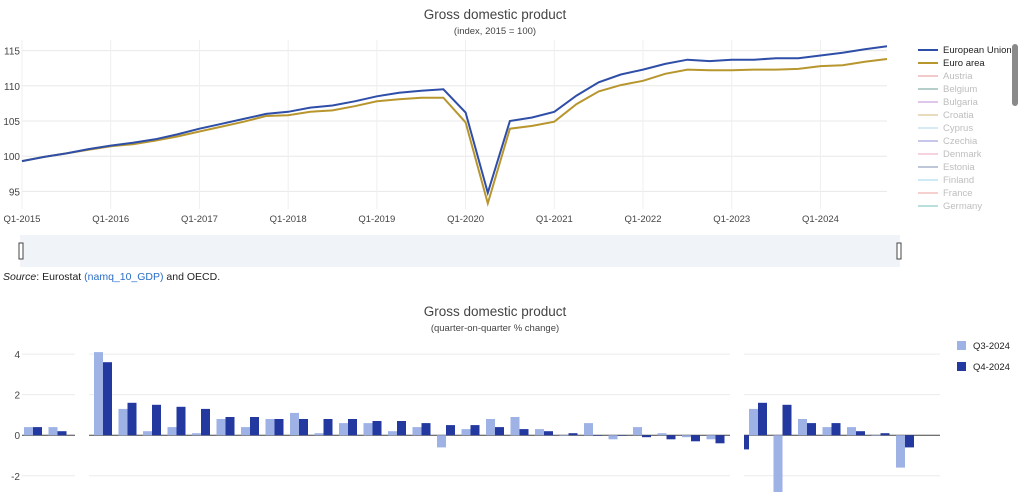  What do you see at coordinates (124, 277) in the screenshot?
I see `source-link: (namq_10_GDP)` at bounding box center [124, 277].